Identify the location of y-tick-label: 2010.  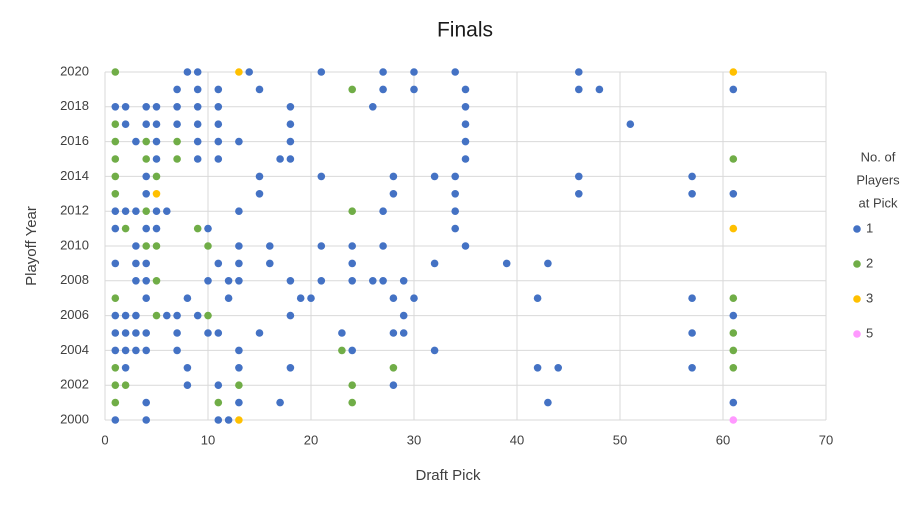
(74, 244).